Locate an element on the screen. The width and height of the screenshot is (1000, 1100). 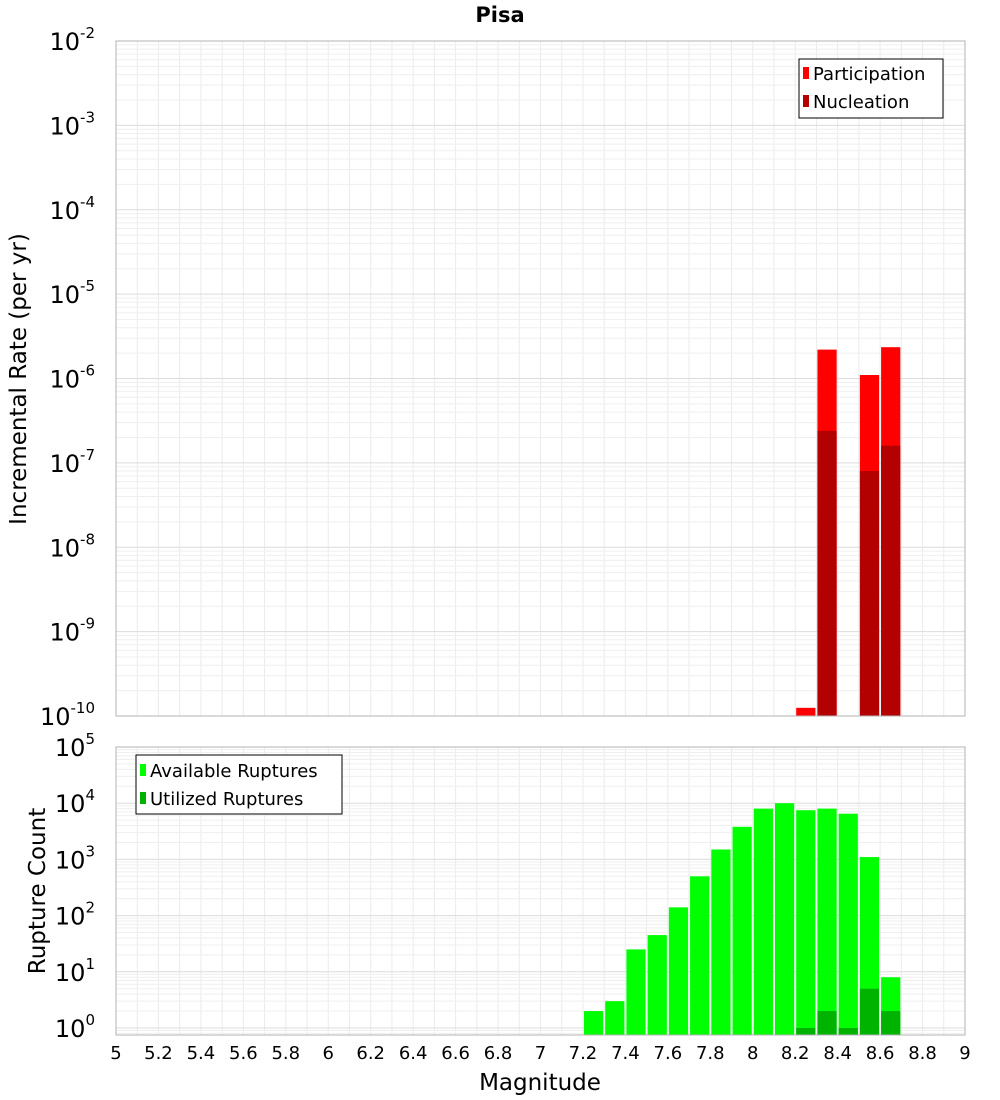
x-tick-label: 5.6 is located at coordinates (243, 1053).